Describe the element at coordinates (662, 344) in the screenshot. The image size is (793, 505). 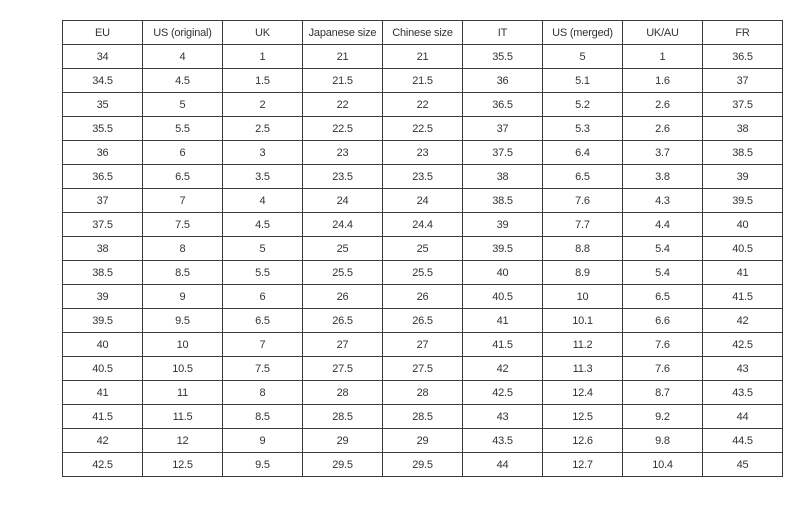
I see `table-cell: 7.6` at that location.